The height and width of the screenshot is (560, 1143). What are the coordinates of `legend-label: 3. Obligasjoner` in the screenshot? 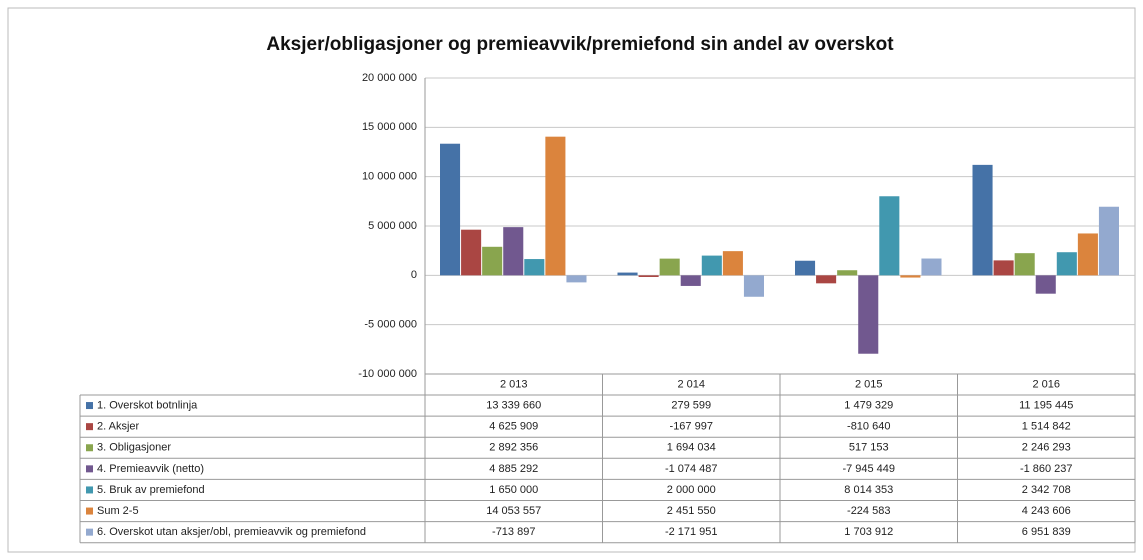 It's located at (134, 448).